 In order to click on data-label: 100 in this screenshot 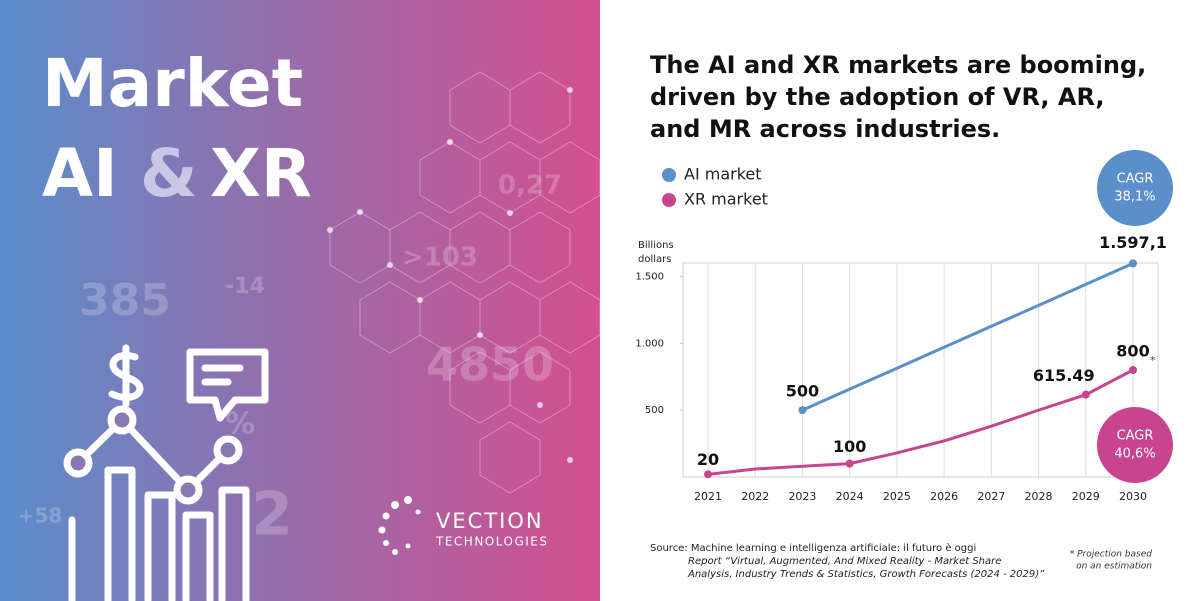, I will do `click(849, 446)`.